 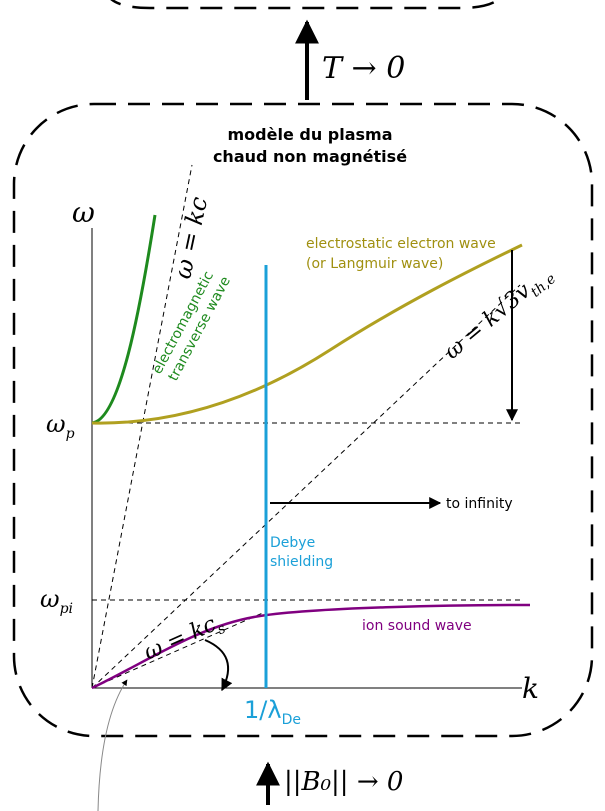 What do you see at coordinates (291, 720) in the screenshot?
I see `math: De` at bounding box center [291, 720].